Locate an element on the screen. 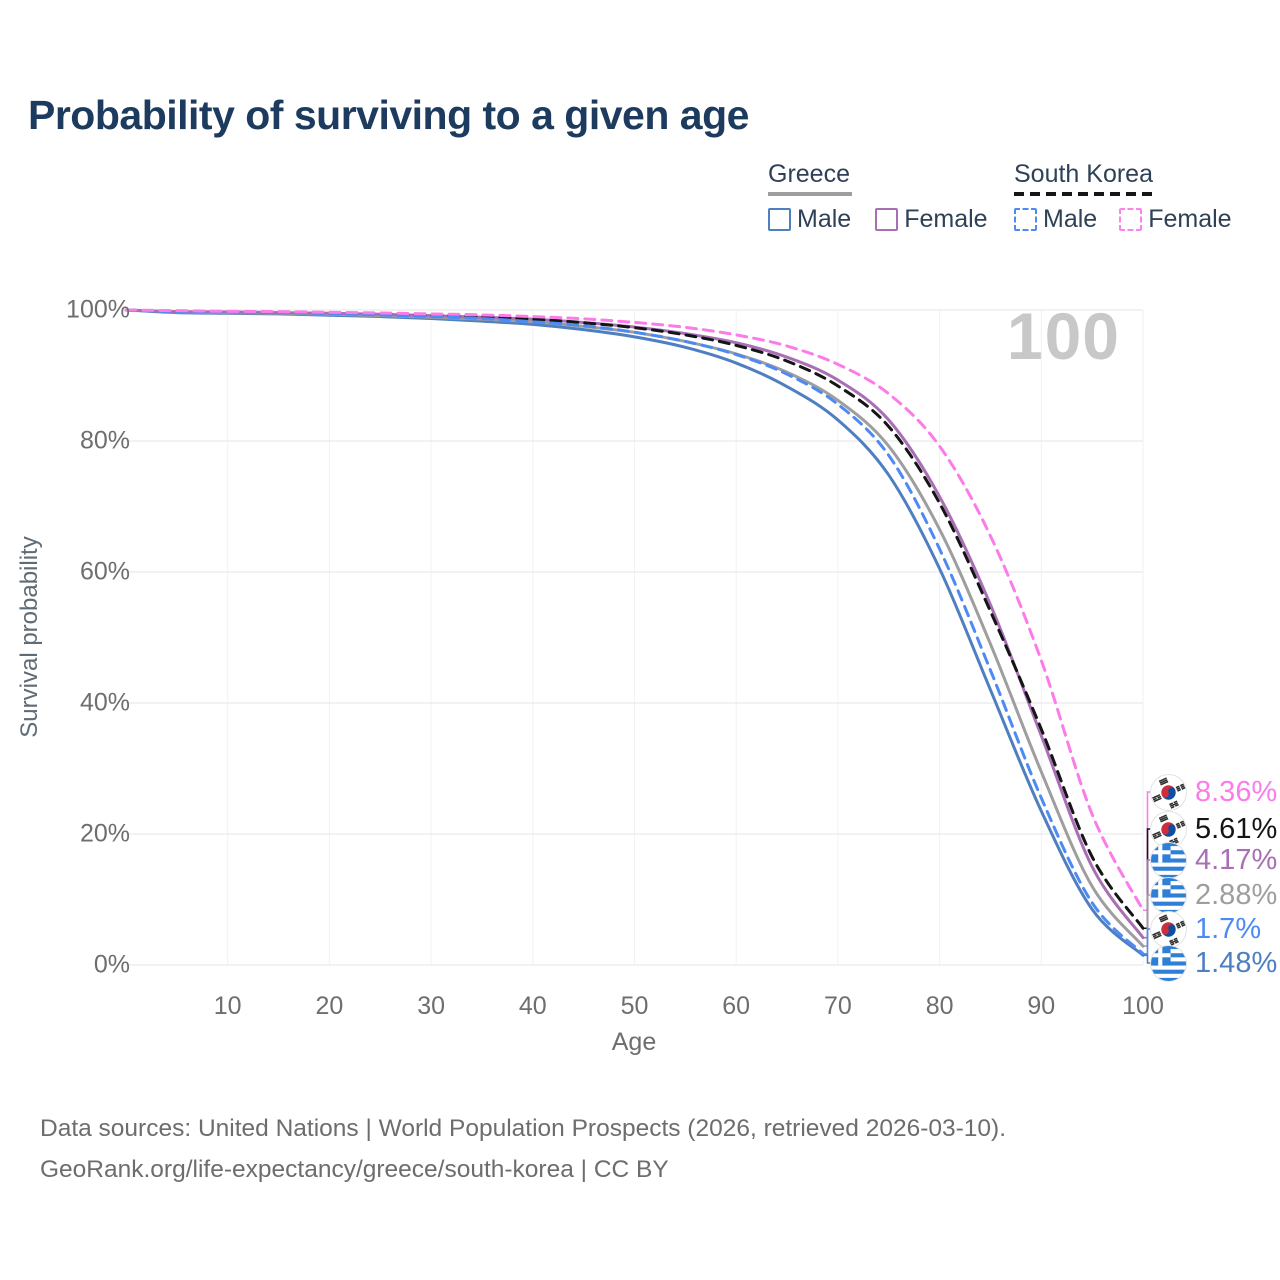  end-label-greece-male: 1.48% is located at coordinates (1213, 963).